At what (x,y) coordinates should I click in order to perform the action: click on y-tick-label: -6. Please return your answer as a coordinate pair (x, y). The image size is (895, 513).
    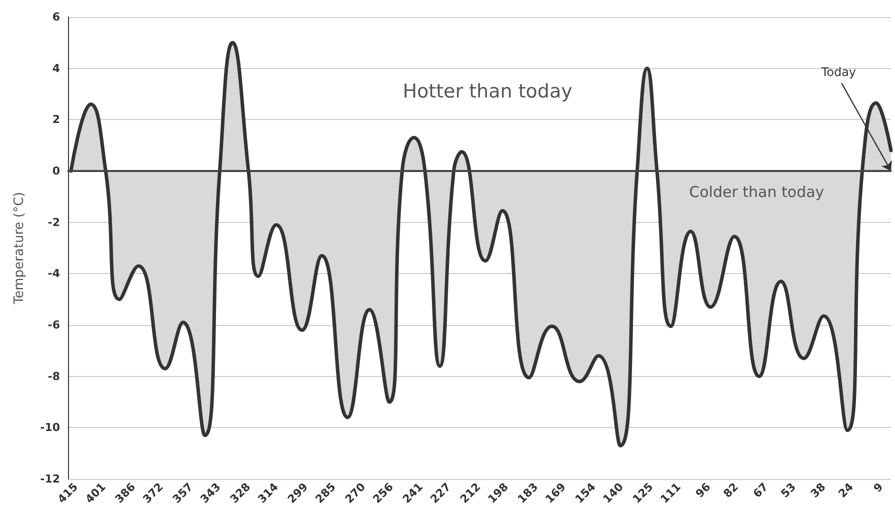
    Looking at the image, I should click on (54, 325).